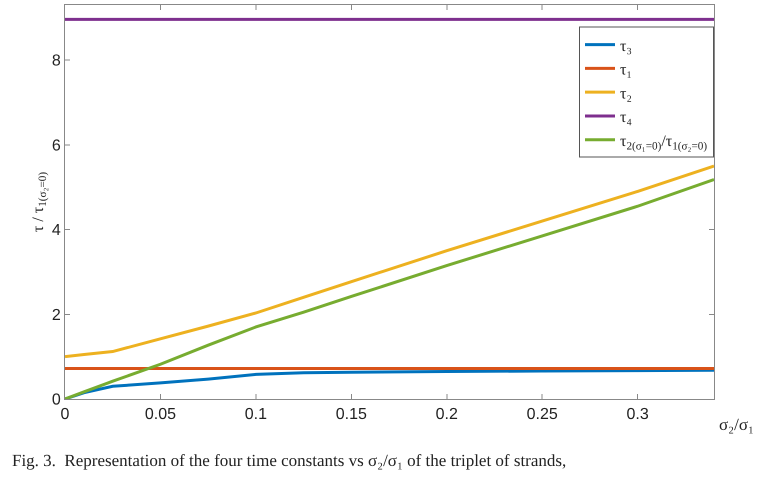  I want to click on x-tick-label: 0.1, so click(256, 415).